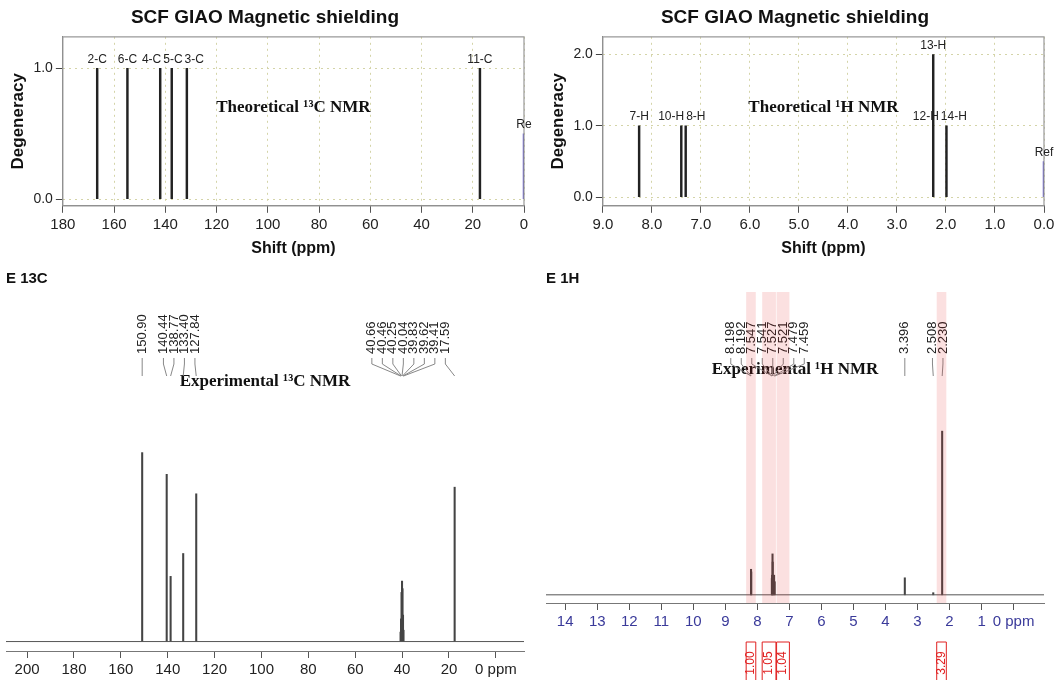 The width and height of the screenshot is (1060, 686). What do you see at coordinates (953, 116) in the screenshot?
I see `annotation: 14-H` at bounding box center [953, 116].